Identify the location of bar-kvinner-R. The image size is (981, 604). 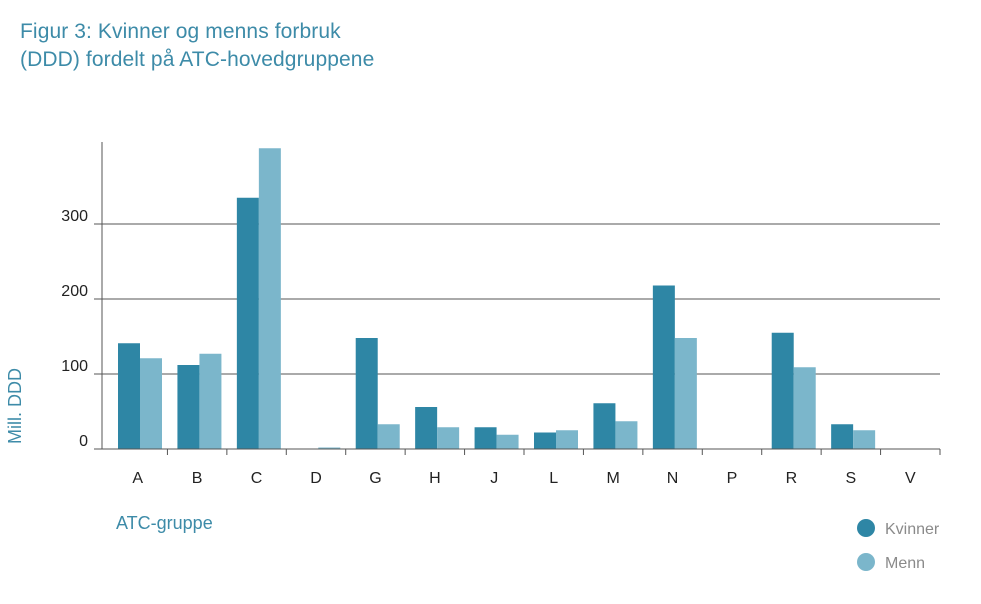
(782, 390).